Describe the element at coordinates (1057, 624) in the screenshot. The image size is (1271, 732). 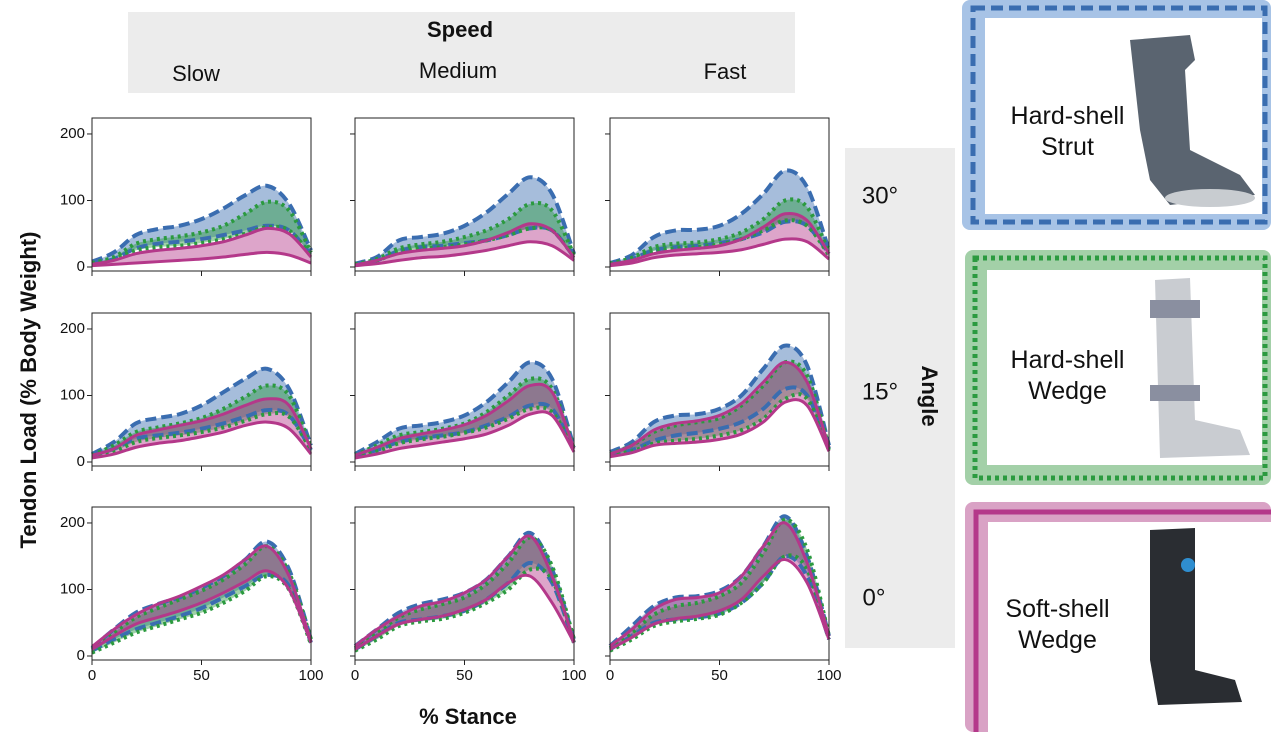
I see `legend-entry: Soft-shell Wedge` at that location.